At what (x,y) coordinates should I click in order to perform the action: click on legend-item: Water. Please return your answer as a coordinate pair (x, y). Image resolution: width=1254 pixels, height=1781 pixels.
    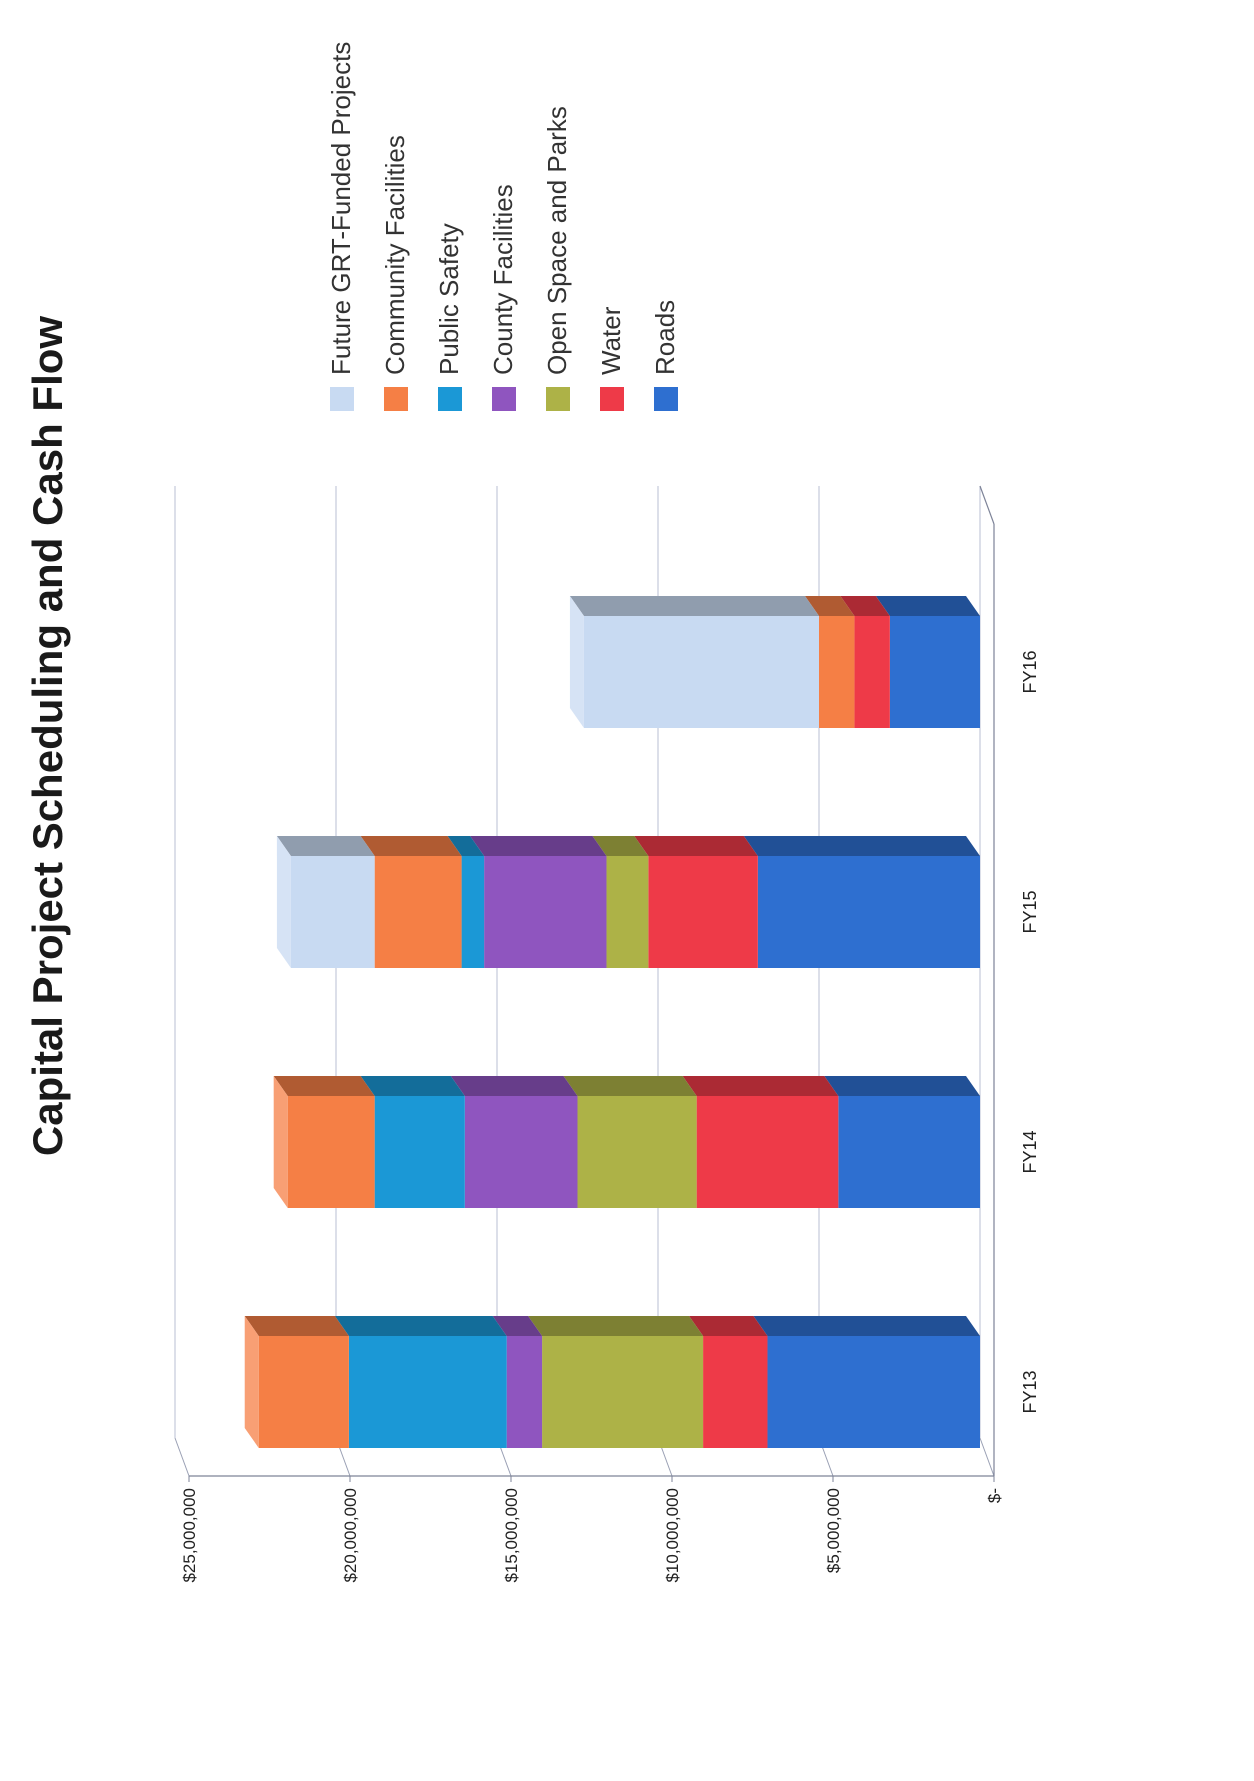
    Looking at the image, I should click on (611, 358).